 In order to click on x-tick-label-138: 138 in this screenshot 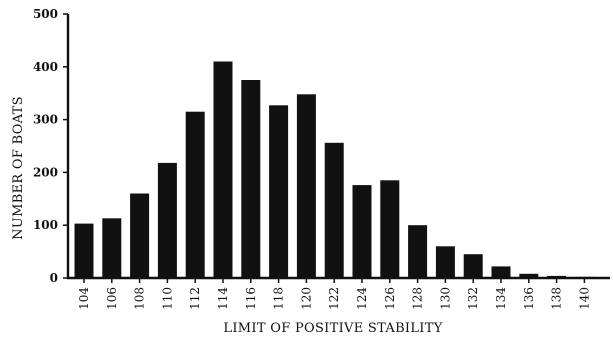, I will do `click(557, 298)`.